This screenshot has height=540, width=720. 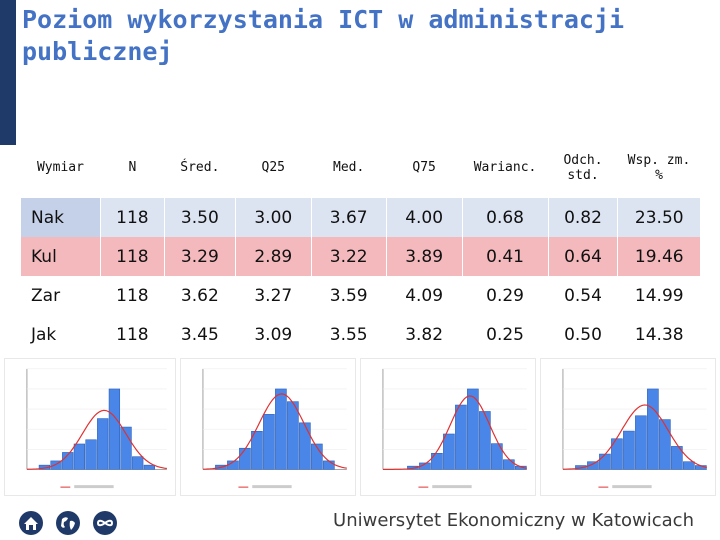 What do you see at coordinates (200, 167) in the screenshot?
I see `header-sred: Śred.` at bounding box center [200, 167].